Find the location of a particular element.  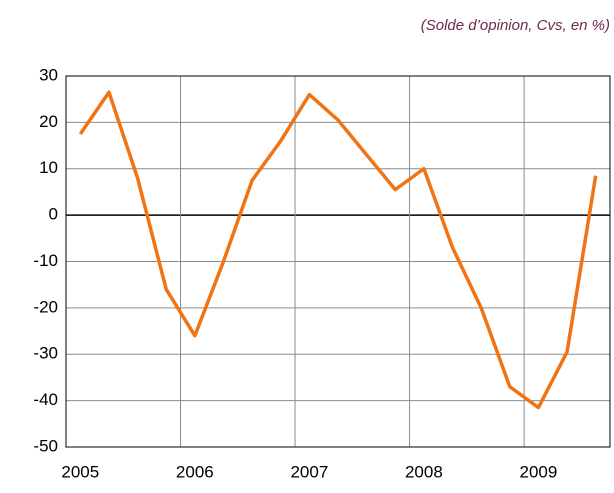

x-tick-label: 2007 is located at coordinates (309, 471).